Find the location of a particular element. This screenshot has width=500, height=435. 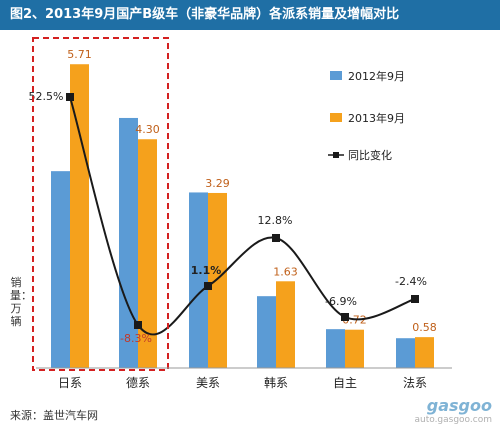

x-tick-label-4: 自主 is located at coordinates (345, 383).